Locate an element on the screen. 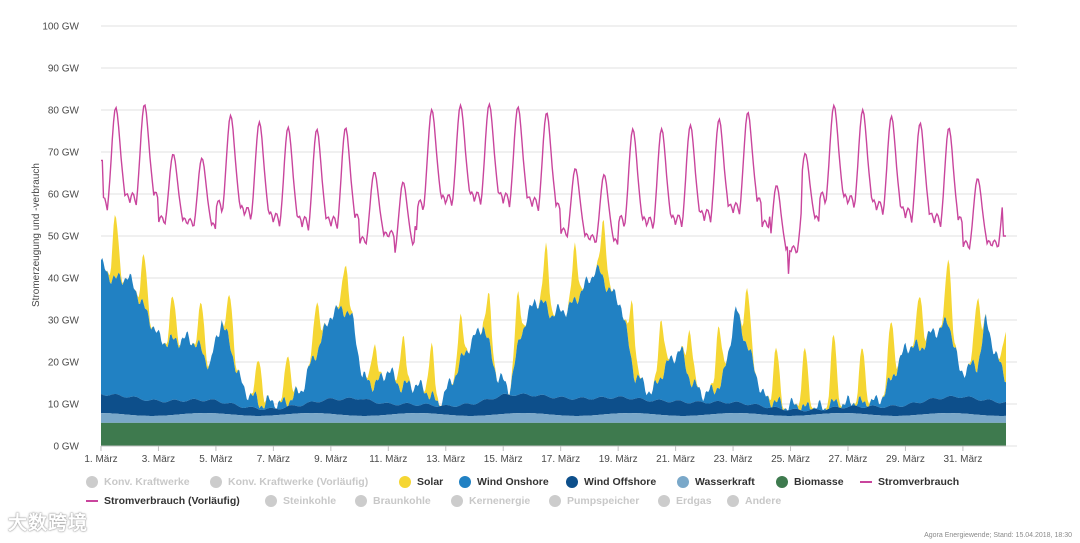 This screenshot has height=543, width=1080. legend-item: Biomasse is located at coordinates (810, 482).